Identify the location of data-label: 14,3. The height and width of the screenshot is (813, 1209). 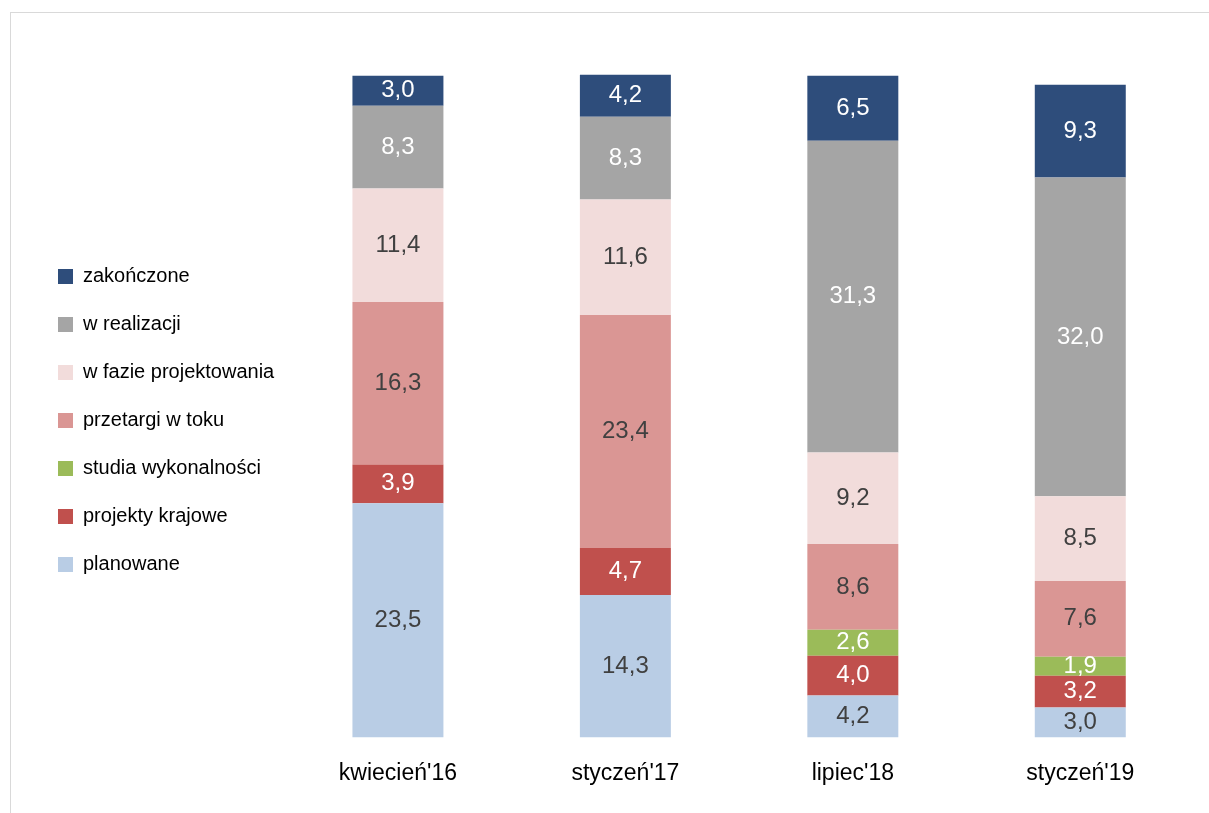
(625, 664).